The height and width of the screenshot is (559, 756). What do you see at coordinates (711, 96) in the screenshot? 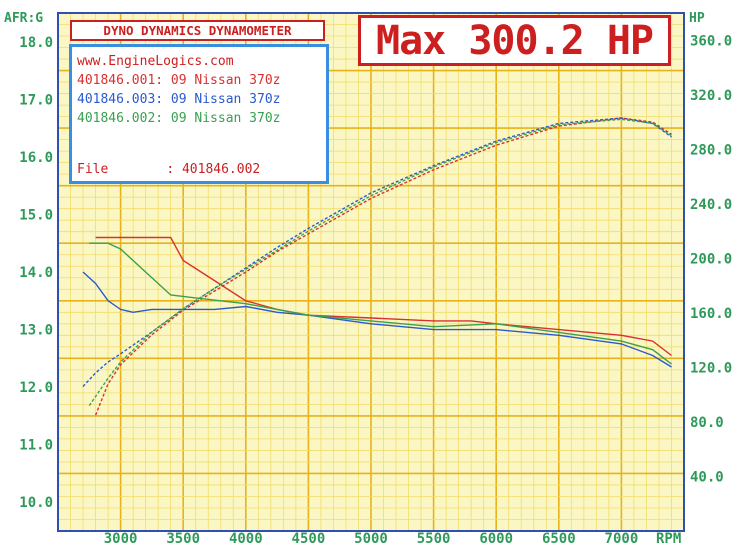
I see `y-right-tick-label: 320.0` at bounding box center [711, 96].